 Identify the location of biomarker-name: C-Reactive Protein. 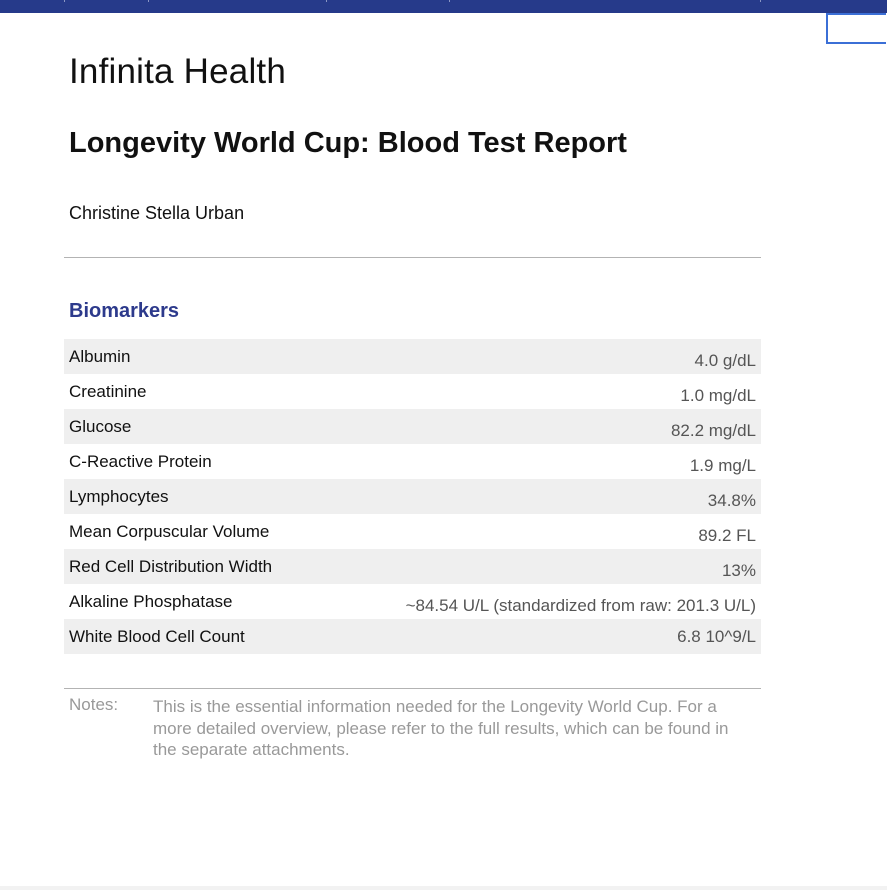
(140, 461).